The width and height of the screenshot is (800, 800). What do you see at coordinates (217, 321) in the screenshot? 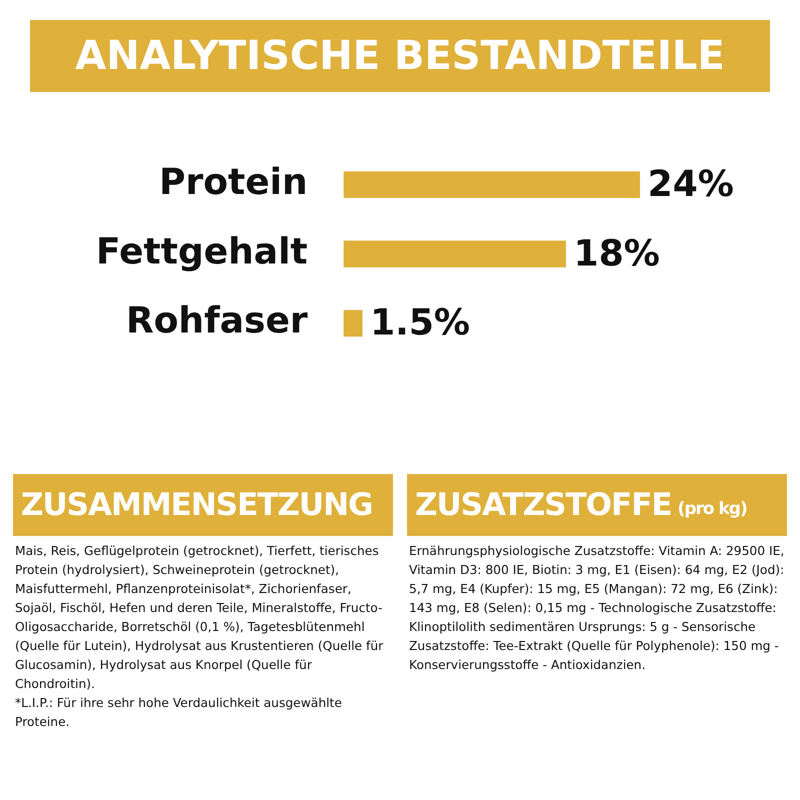
I see `y-tick-label: Rohfaser` at bounding box center [217, 321].